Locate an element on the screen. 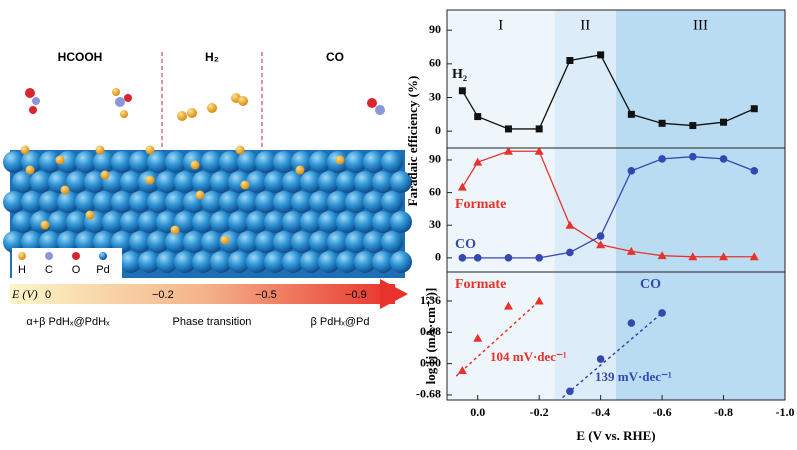  x-tick-label: -0.4 is located at coordinates (600, 412).